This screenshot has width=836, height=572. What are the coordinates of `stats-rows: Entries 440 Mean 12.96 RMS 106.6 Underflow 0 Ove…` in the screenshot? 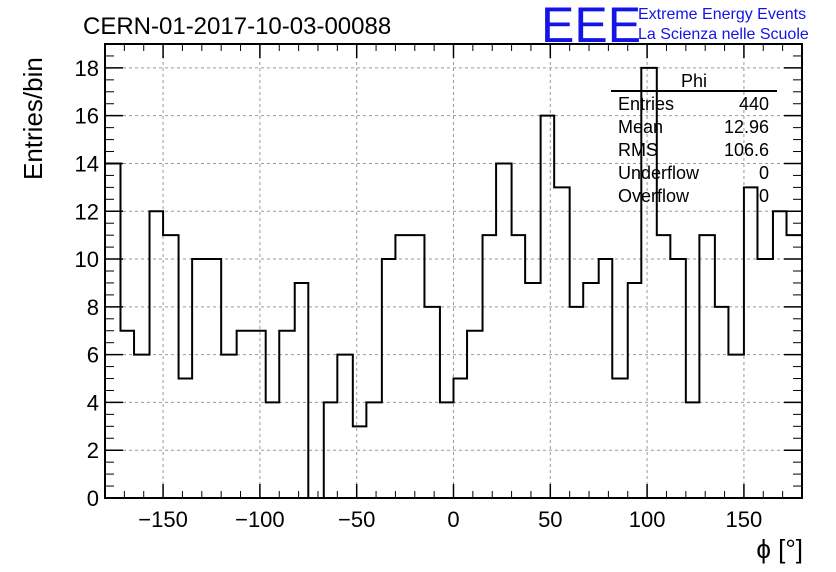 It's located at (693, 150).